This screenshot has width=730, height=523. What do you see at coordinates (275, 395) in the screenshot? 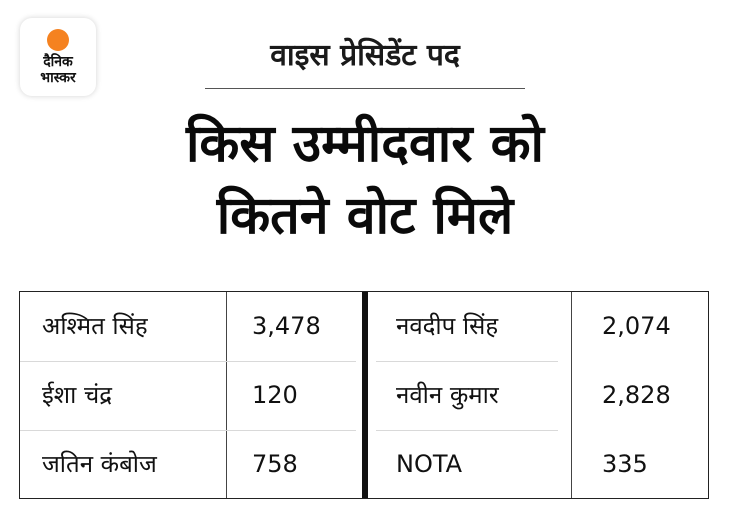
I see `vote-count: 120` at bounding box center [275, 395].